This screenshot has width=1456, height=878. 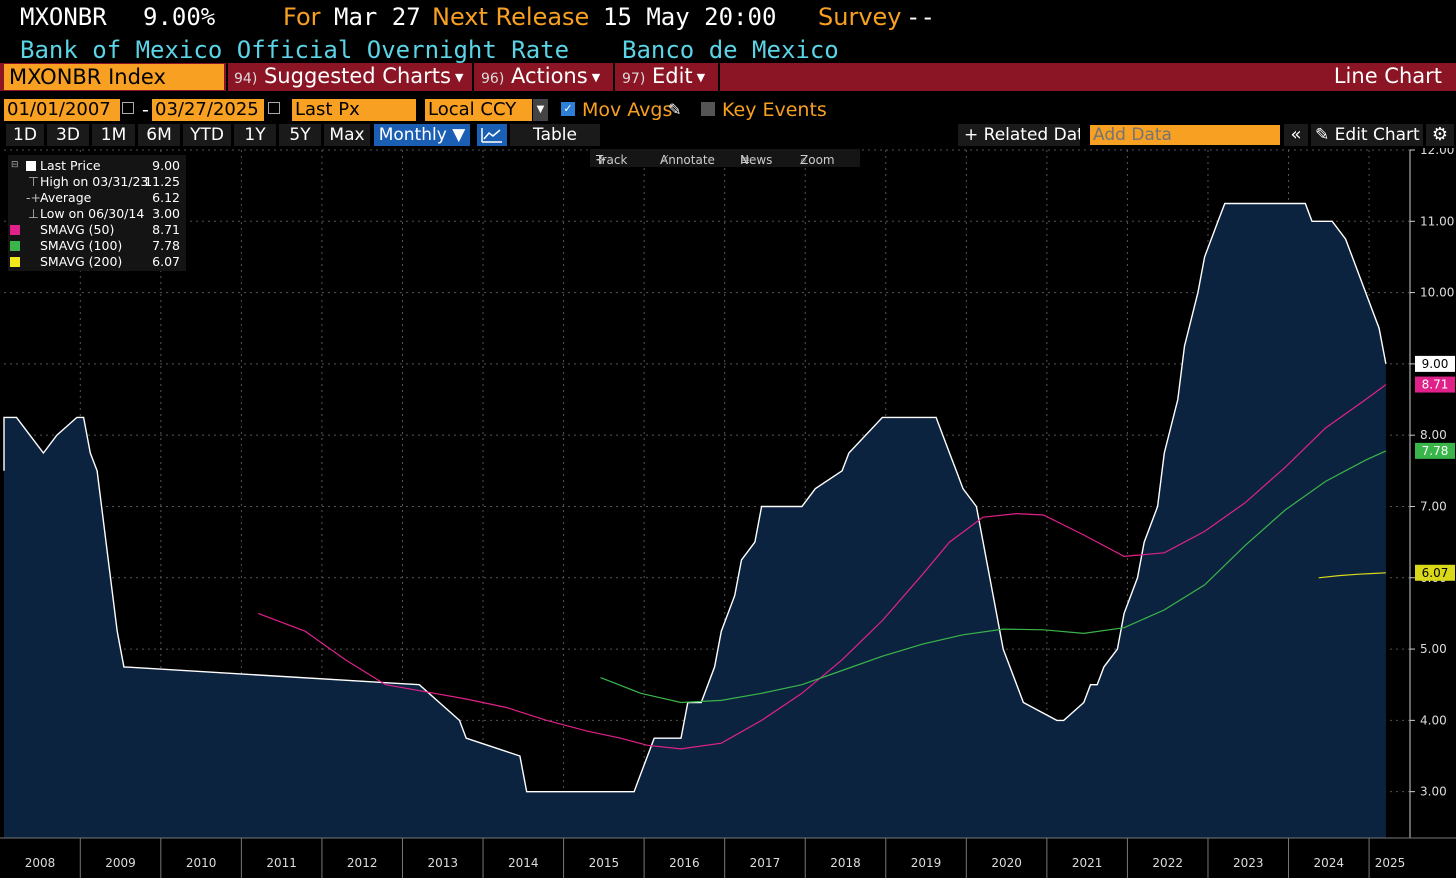 I want to click on suggested-charts-label: Suggested Charts, so click(x=357, y=76).